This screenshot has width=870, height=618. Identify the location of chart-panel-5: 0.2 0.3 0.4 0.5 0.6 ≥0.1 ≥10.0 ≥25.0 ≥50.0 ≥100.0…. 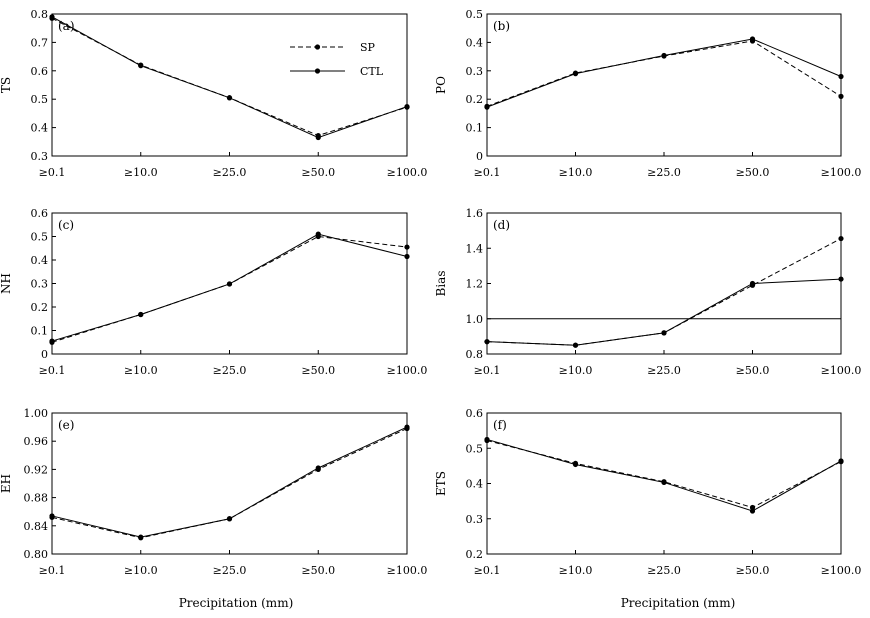
(647, 492).